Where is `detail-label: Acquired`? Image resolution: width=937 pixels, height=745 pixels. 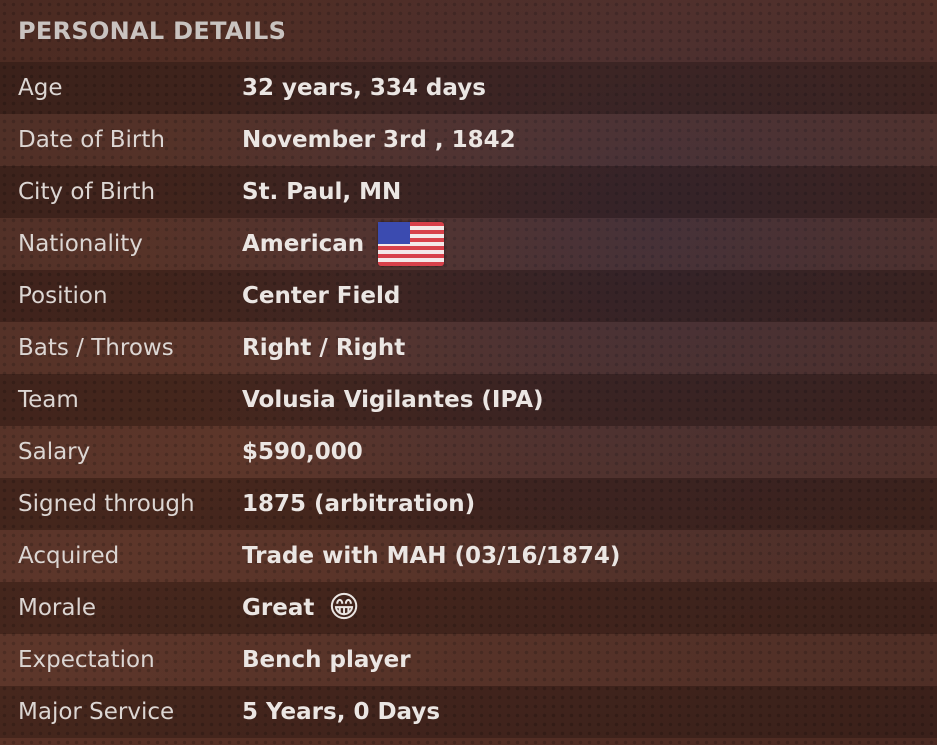
detail-label: Acquired is located at coordinates (69, 556).